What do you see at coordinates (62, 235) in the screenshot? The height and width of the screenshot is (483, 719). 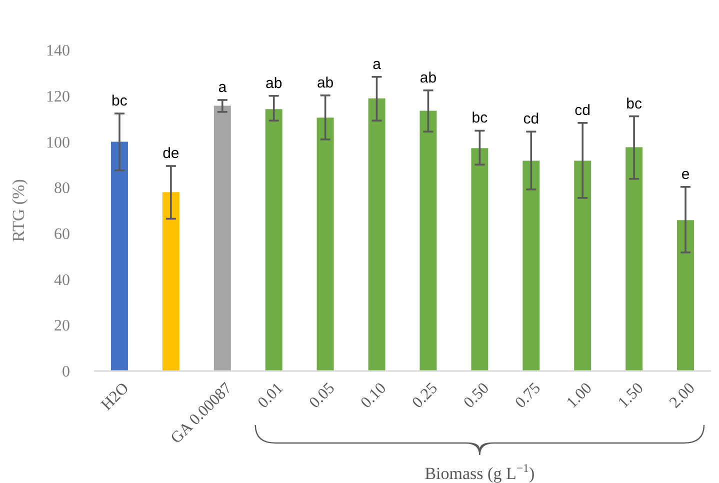 I see `y-tick-label: 60` at bounding box center [62, 235].